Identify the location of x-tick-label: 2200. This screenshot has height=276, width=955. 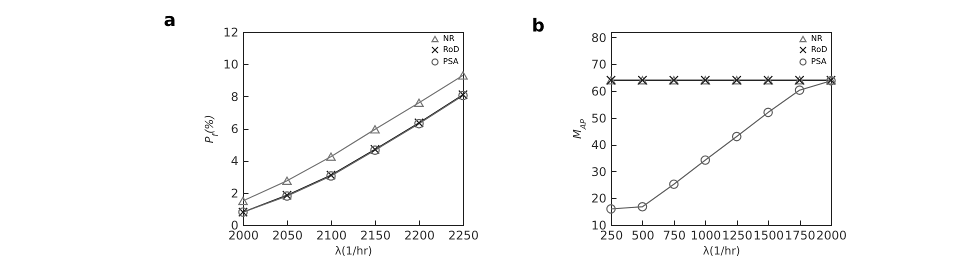
(419, 235).